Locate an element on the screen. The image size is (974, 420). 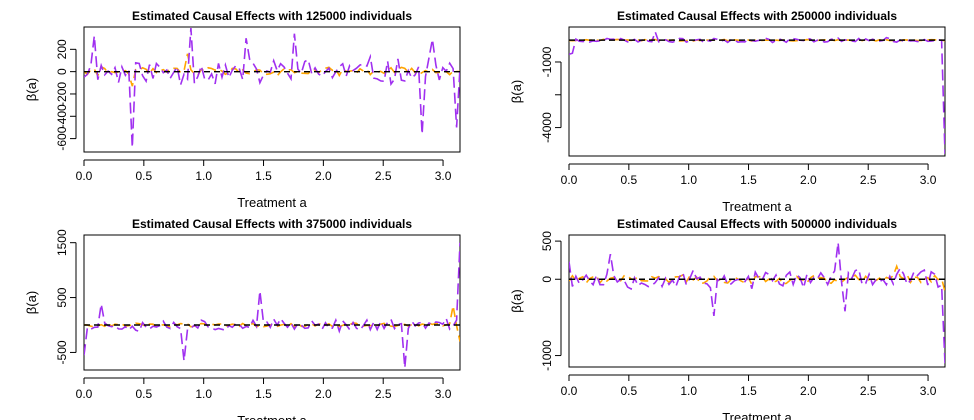
y-tick-label: -200 is located at coordinates (62, 94).